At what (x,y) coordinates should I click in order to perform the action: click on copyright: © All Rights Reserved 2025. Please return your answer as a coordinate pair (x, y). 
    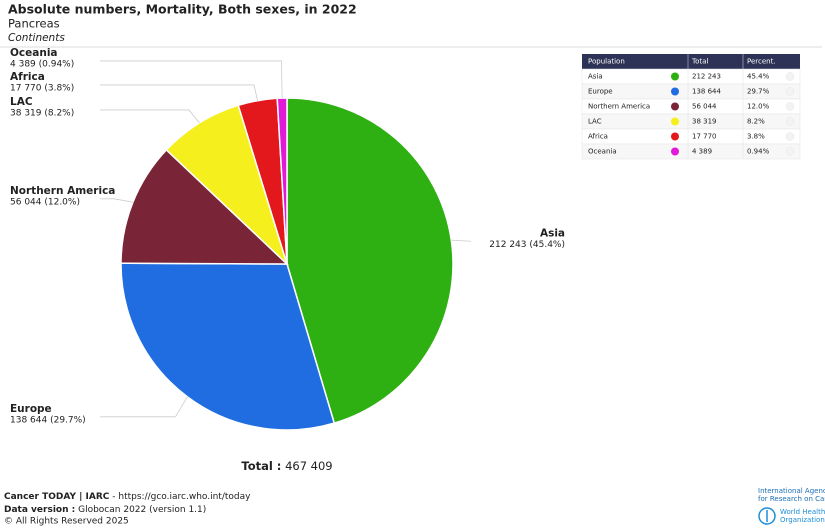
    Looking at the image, I should click on (66, 522).